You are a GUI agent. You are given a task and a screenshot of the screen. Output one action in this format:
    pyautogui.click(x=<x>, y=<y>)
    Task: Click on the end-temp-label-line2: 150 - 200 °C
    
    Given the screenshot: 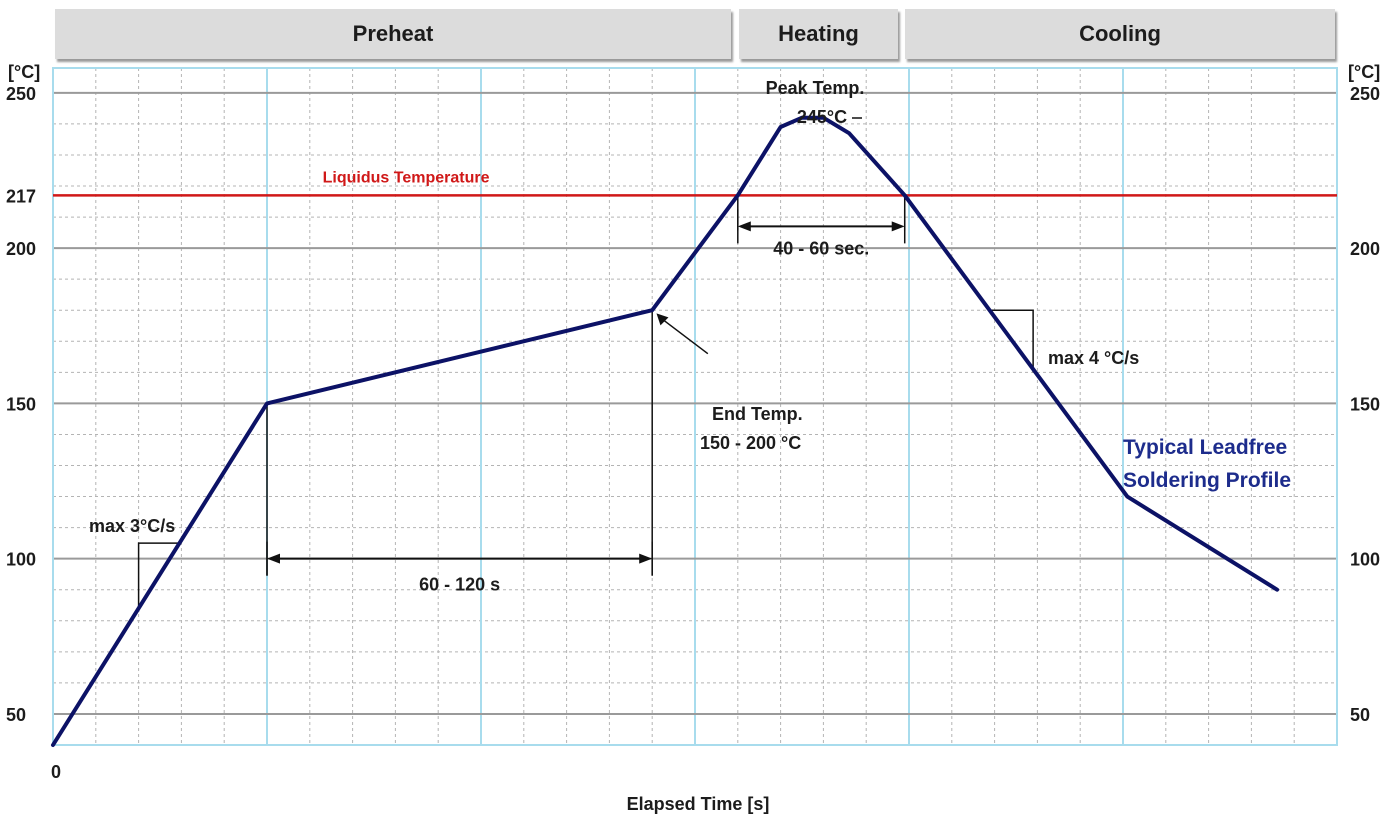 What is the action you would take?
    pyautogui.click(x=750, y=443)
    